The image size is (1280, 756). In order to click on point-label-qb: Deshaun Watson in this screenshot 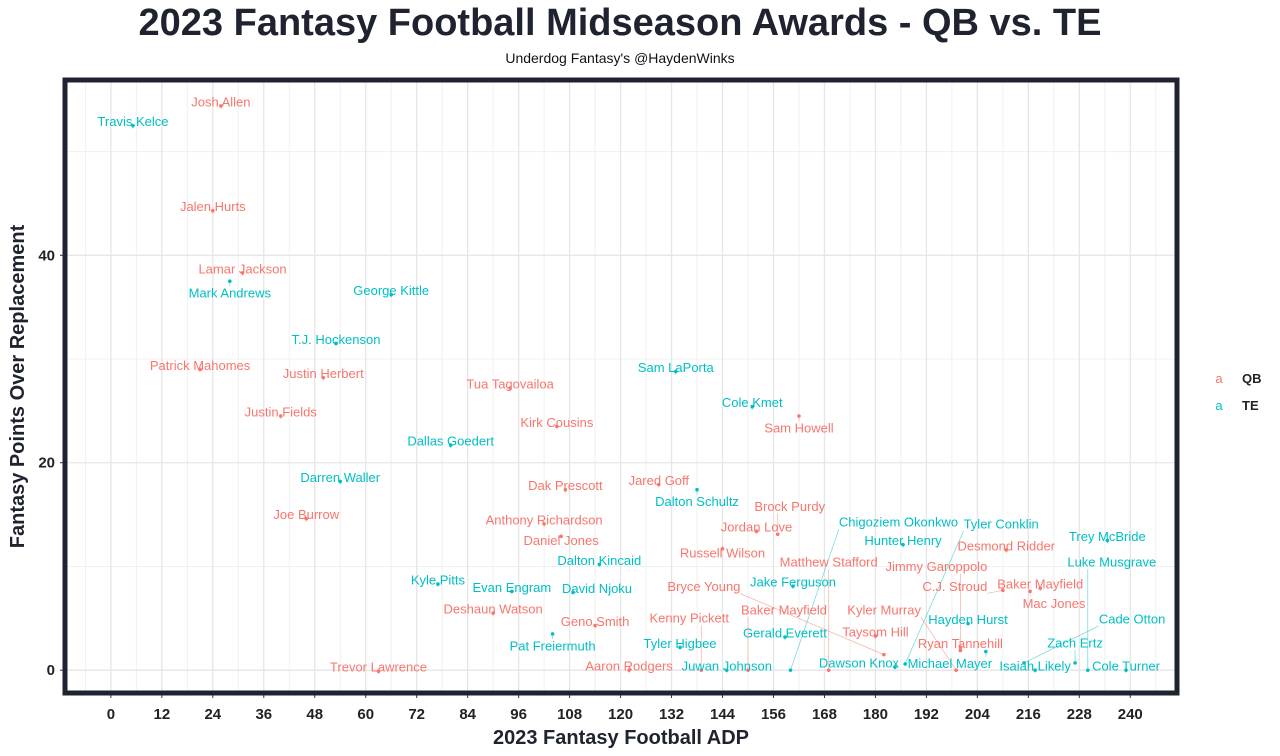, I will do `click(493, 609)`.